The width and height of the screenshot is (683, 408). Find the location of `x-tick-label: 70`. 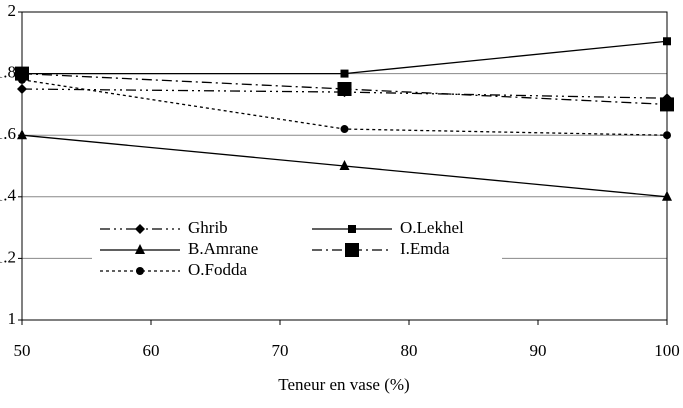

x-tick-label: 70 is located at coordinates (280, 350).